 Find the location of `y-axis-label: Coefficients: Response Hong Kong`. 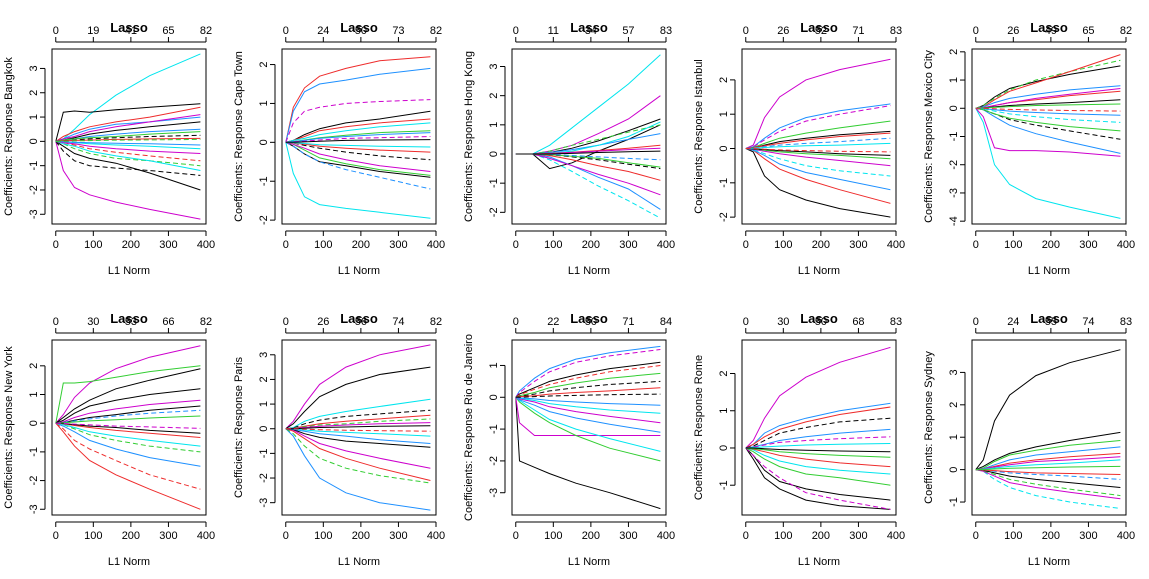

y-axis-label: Coefficients: Response Hong Kong is located at coordinates (469, 136).